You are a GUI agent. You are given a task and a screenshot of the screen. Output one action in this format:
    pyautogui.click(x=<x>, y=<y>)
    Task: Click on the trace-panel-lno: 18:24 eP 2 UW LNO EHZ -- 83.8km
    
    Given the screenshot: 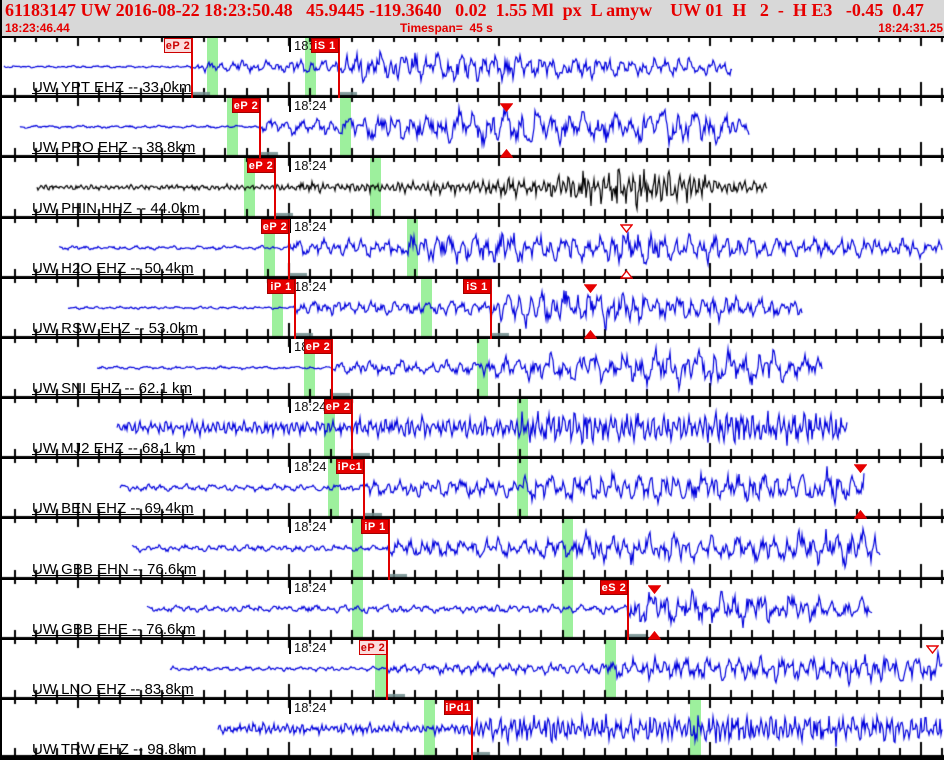 What is the action you would take?
    pyautogui.click(x=473, y=670)
    